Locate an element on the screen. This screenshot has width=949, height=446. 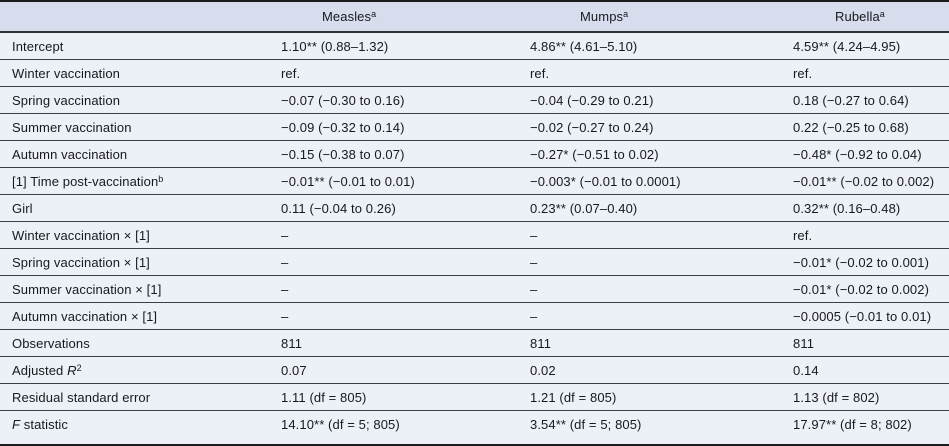
table-row-adjusted-r2: Adjusted R2 0.07 0.02 0.14 is located at coordinates (474, 370).